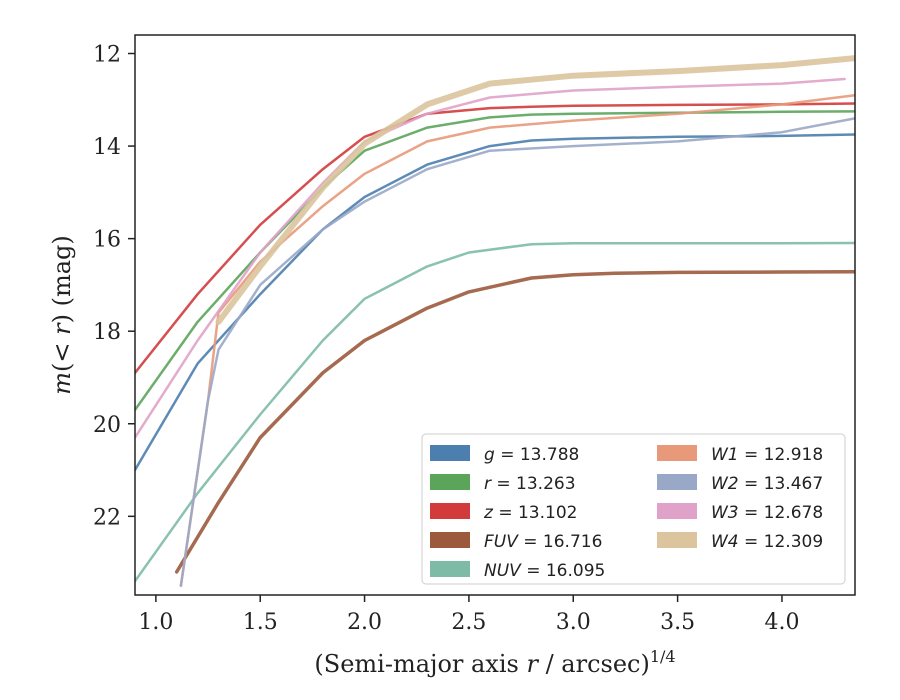 The height and width of the screenshot is (700, 900). What do you see at coordinates (677, 511) in the screenshot?
I see `legend-swatch-w3` at bounding box center [677, 511].